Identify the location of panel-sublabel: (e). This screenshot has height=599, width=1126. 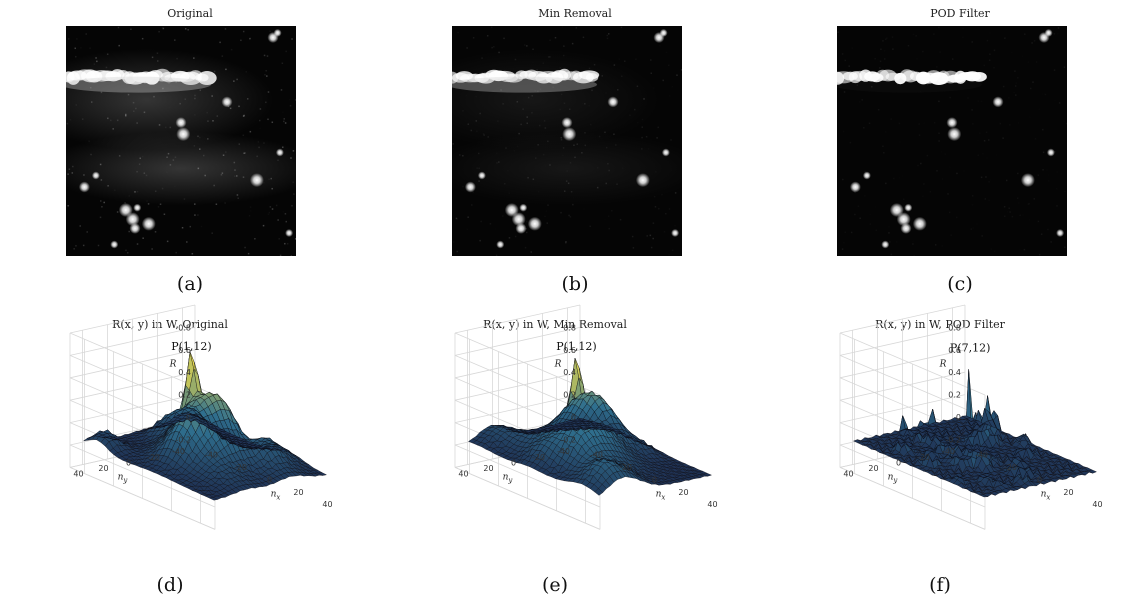
(555, 585).